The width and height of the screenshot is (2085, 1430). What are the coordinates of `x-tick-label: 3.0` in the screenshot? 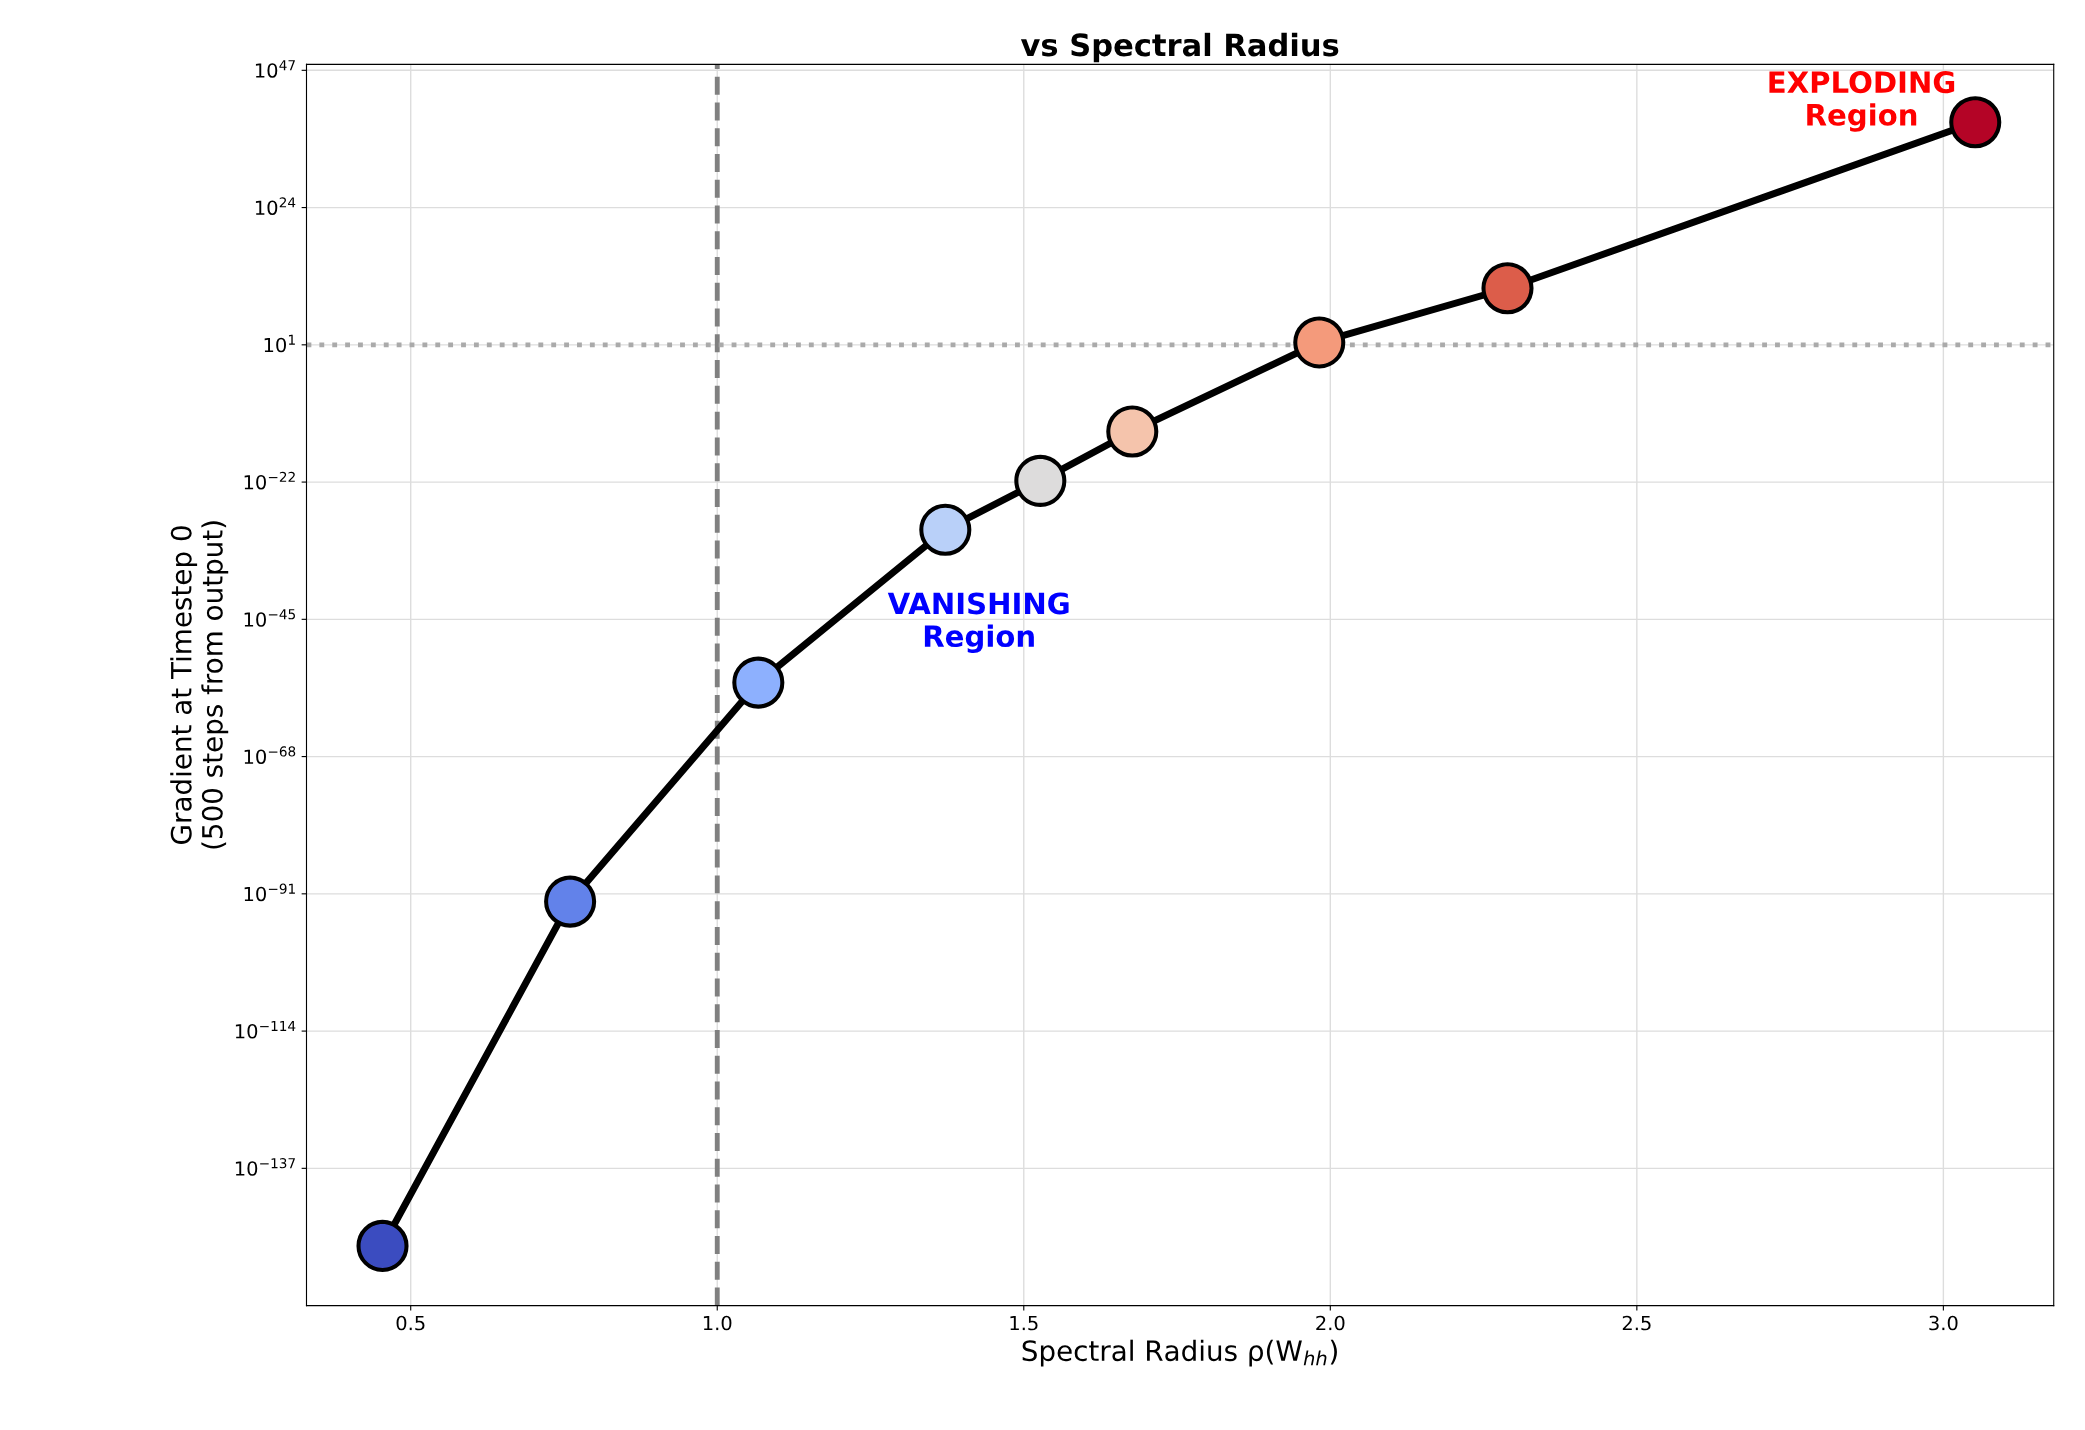 It's located at (1943, 1323).